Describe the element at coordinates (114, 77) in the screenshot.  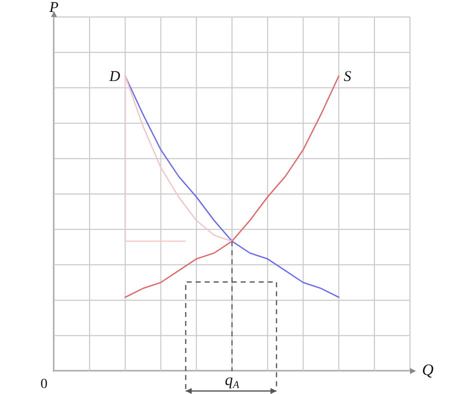
I see `series-label: D` at that location.